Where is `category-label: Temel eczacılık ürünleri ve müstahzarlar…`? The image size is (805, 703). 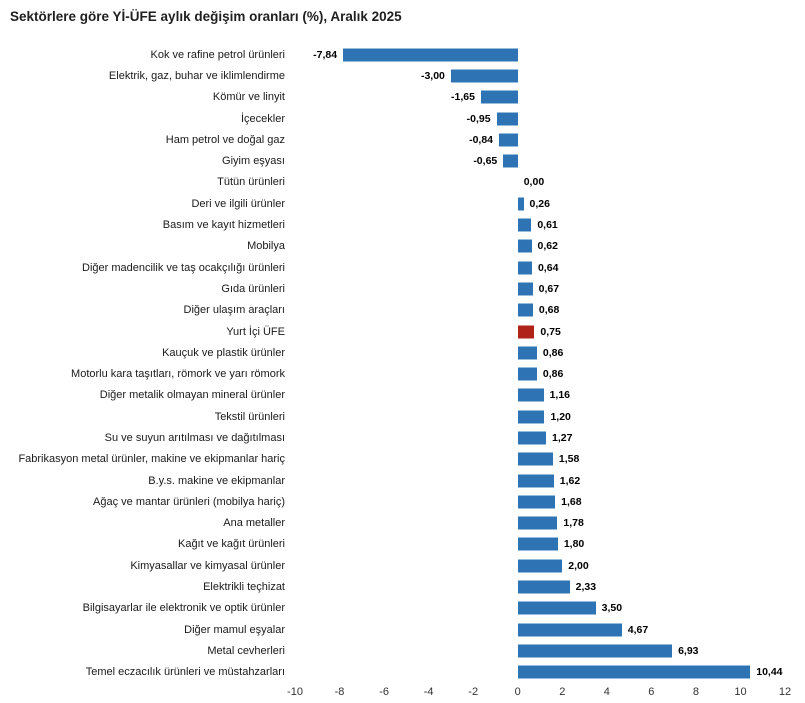
category-label: Temel eczacılık ürünleri ve müstahzarlar… is located at coordinates (185, 672).